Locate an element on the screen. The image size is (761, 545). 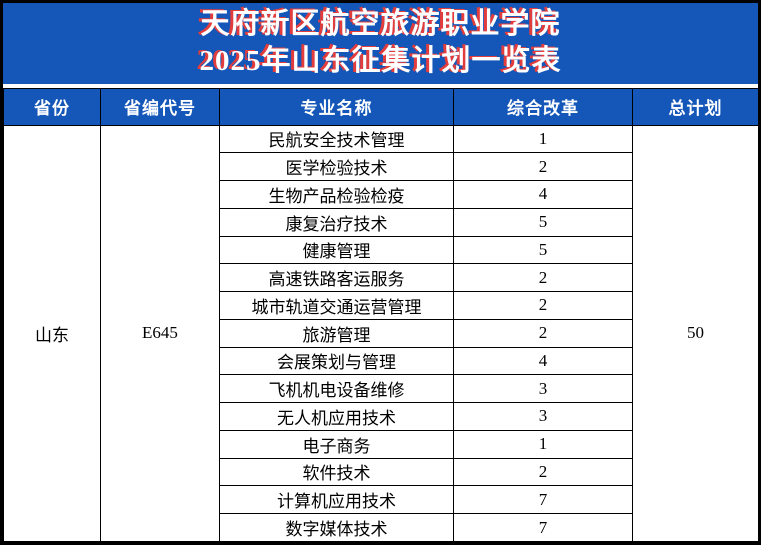
table-row: 医学检验技术 2 is located at coordinates (381, 167).